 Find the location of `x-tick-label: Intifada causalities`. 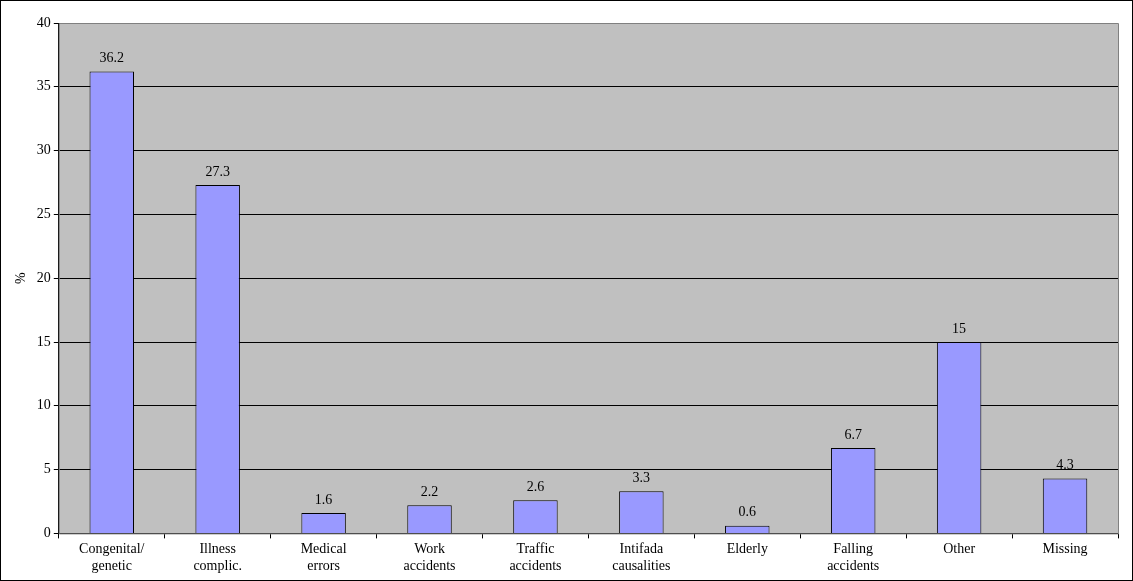

x-tick-label: Intifada causalities is located at coordinates (641, 557).